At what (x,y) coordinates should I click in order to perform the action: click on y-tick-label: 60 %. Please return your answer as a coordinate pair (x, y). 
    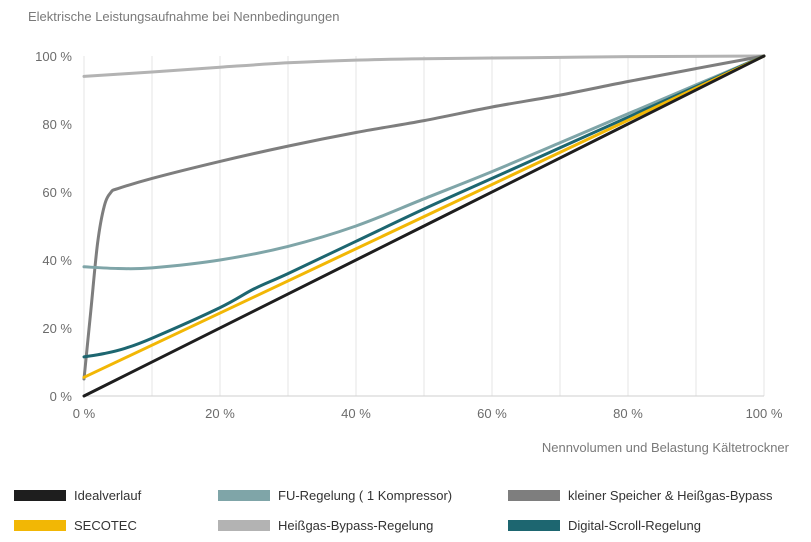
    Looking at the image, I should click on (57, 192).